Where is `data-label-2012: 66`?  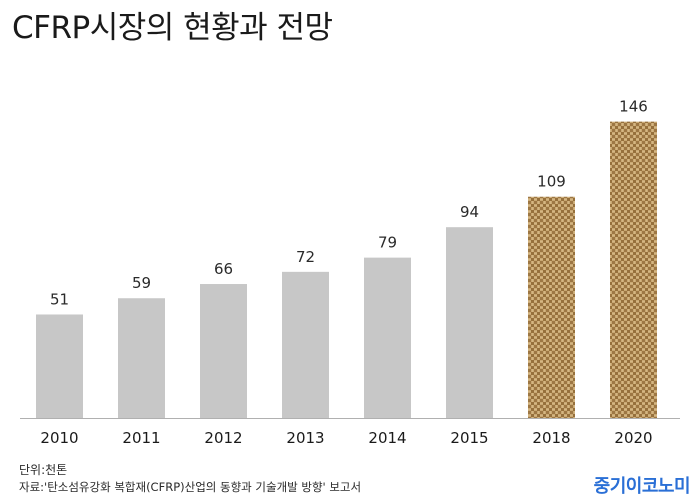 data-label-2012: 66 is located at coordinates (223, 269).